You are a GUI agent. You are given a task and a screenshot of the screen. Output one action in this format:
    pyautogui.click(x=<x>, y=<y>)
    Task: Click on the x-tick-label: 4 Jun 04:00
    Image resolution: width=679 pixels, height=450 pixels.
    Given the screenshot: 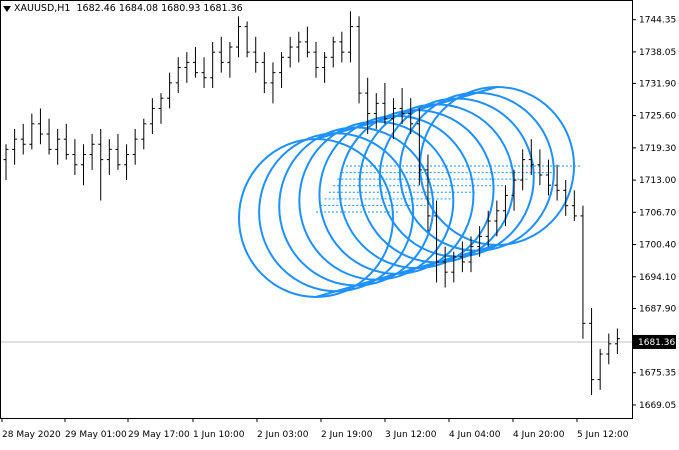 What is the action you would take?
    pyautogui.click(x=475, y=435)
    